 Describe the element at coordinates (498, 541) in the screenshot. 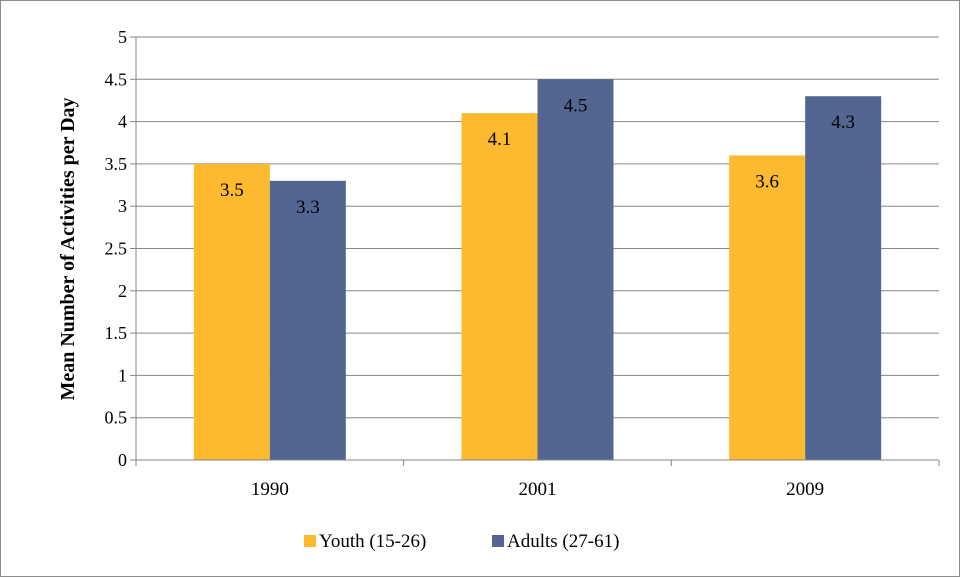

I see `legend-swatch-adults` at that location.